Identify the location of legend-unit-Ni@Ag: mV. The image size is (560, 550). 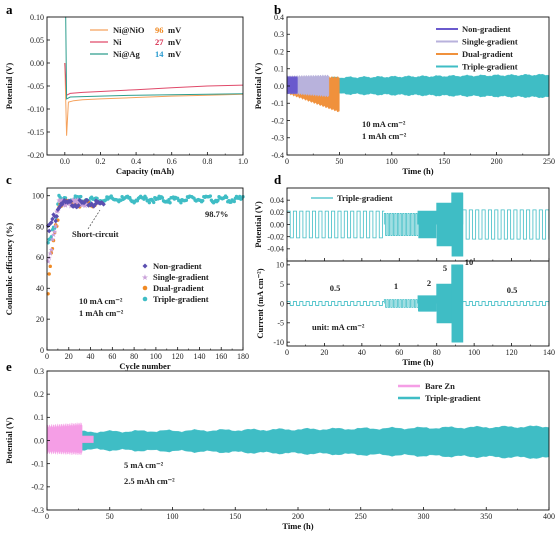
(175, 54).